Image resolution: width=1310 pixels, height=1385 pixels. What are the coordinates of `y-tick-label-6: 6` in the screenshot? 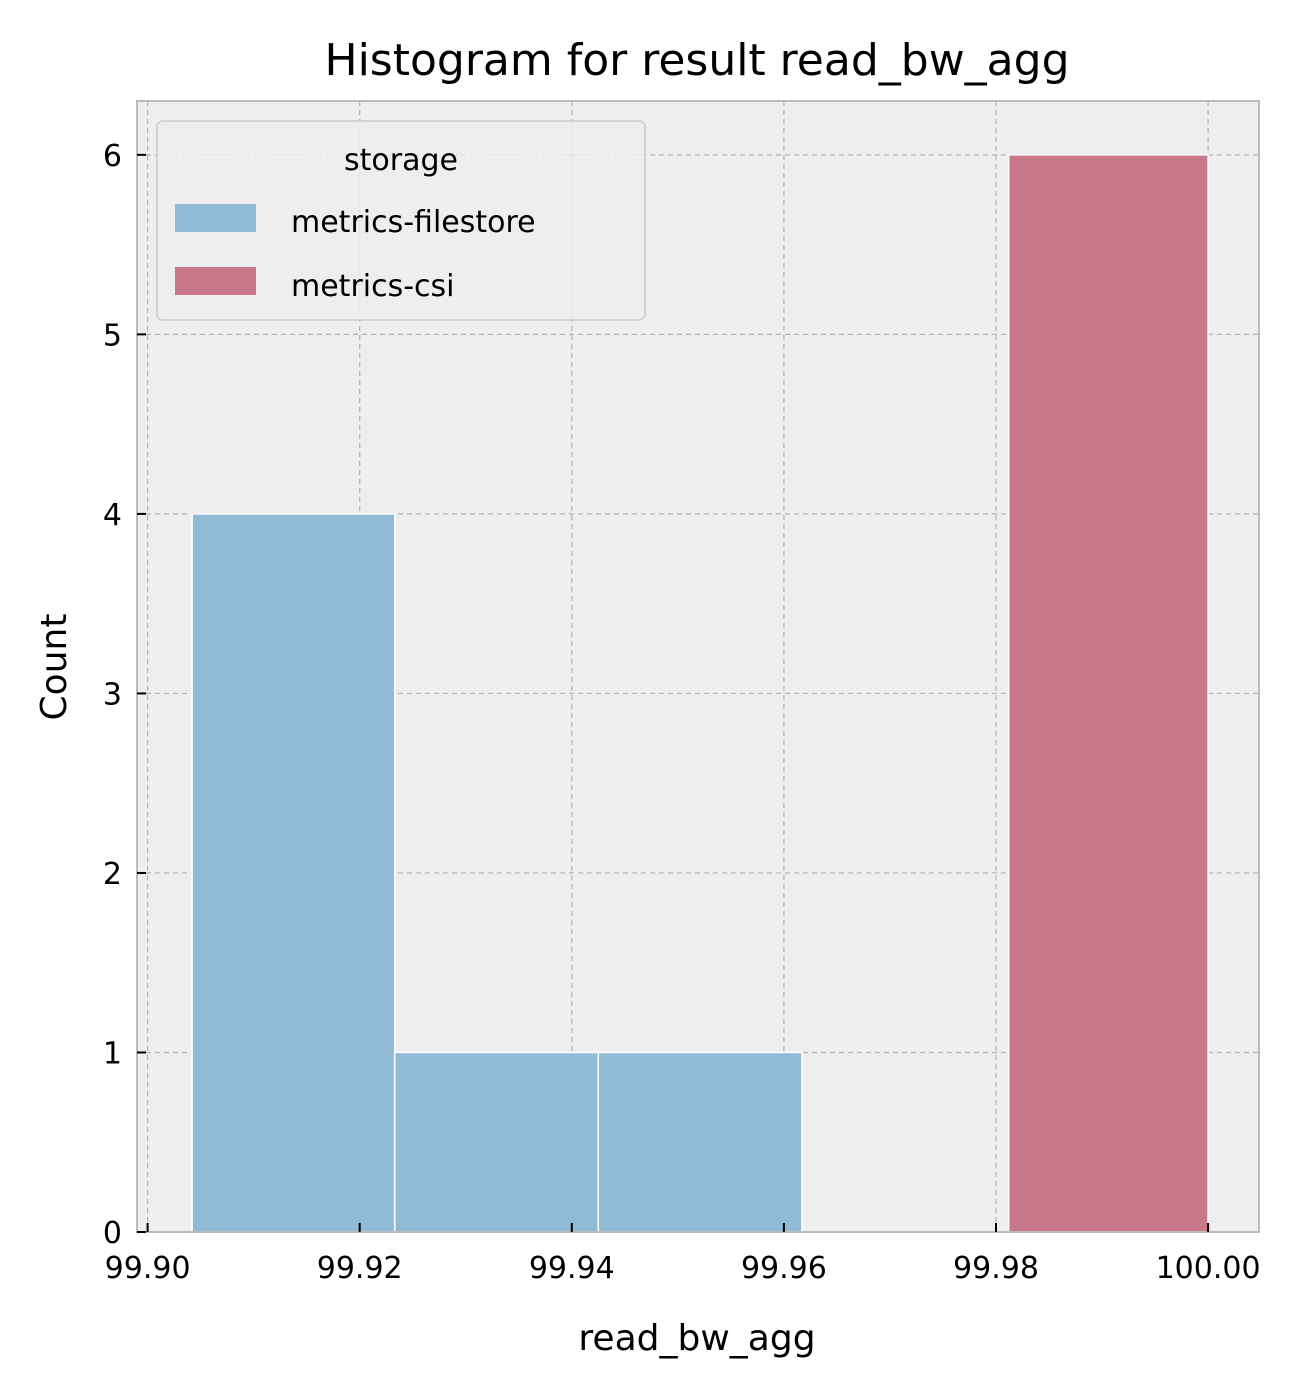 It's located at (112, 156).